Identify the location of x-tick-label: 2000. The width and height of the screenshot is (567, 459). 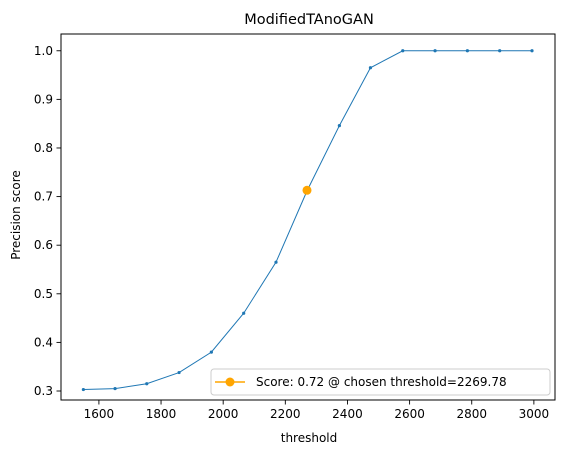
(223, 414).